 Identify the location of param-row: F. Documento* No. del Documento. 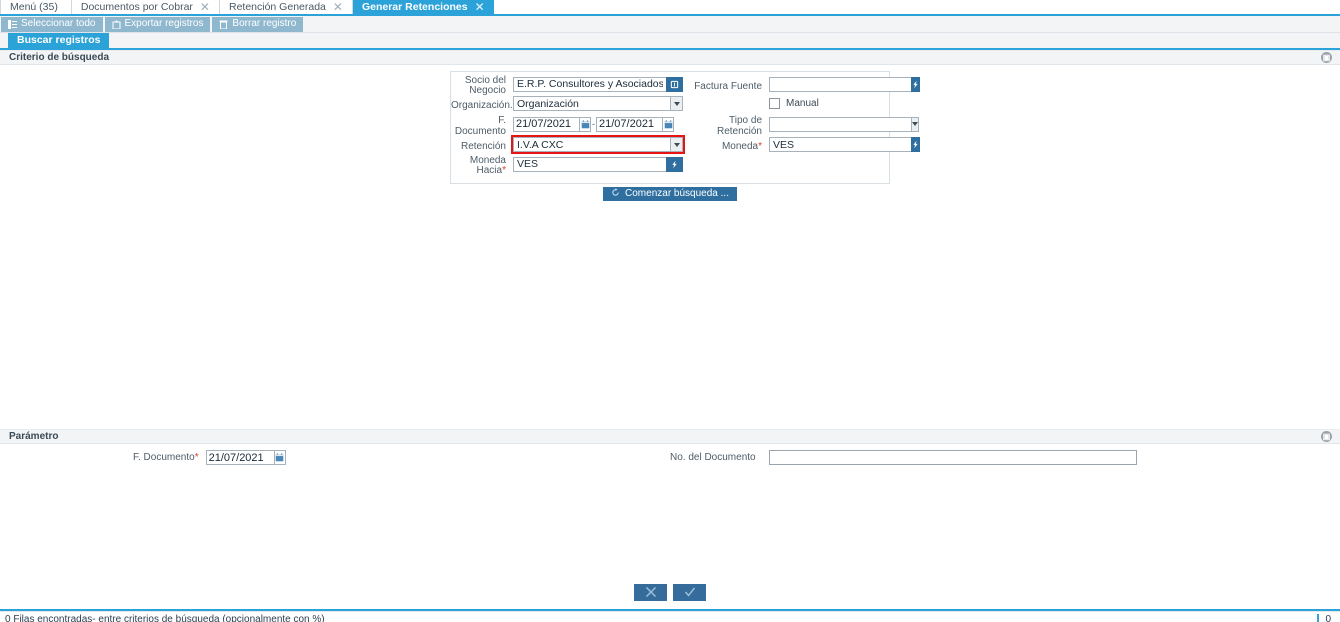
(670, 454).